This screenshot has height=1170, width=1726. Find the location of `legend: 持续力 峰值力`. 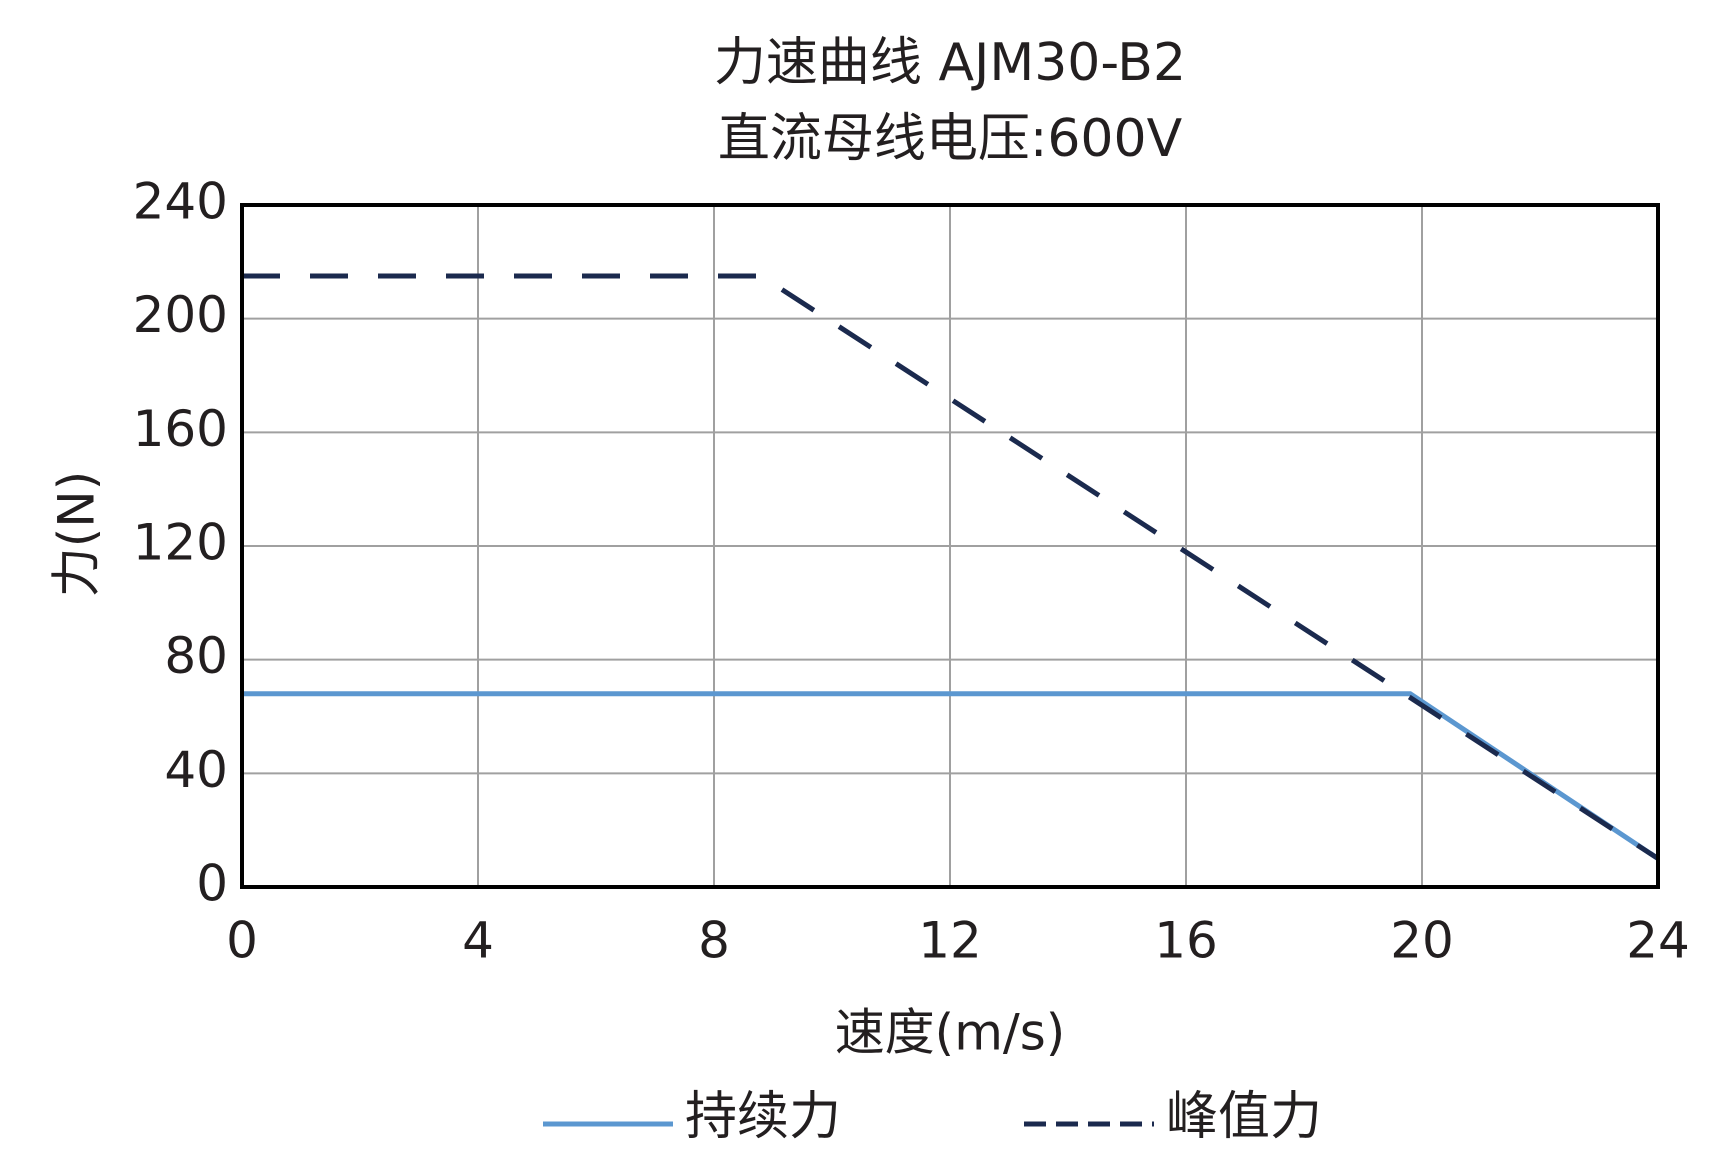

legend: 持续力 峰值力 is located at coordinates (932, 1117).